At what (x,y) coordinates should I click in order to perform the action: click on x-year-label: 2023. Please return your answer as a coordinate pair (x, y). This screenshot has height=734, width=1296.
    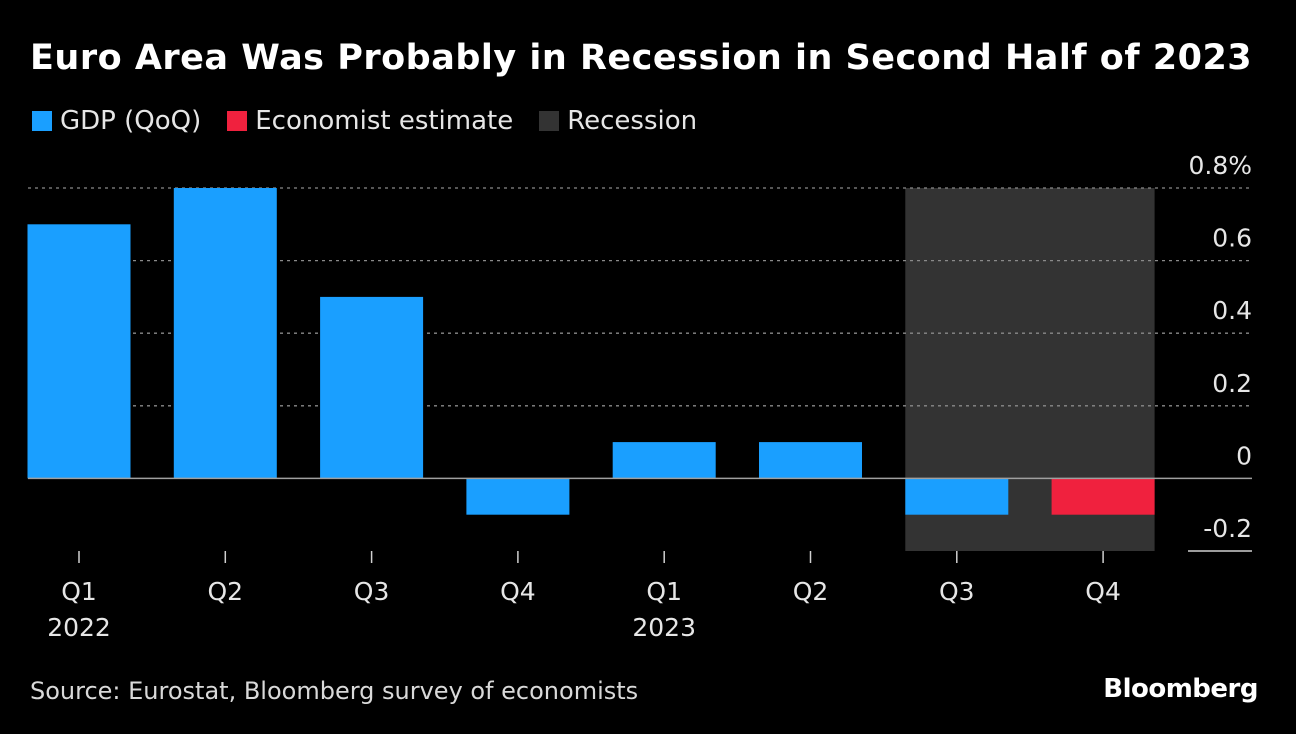
    Looking at the image, I should click on (664, 627).